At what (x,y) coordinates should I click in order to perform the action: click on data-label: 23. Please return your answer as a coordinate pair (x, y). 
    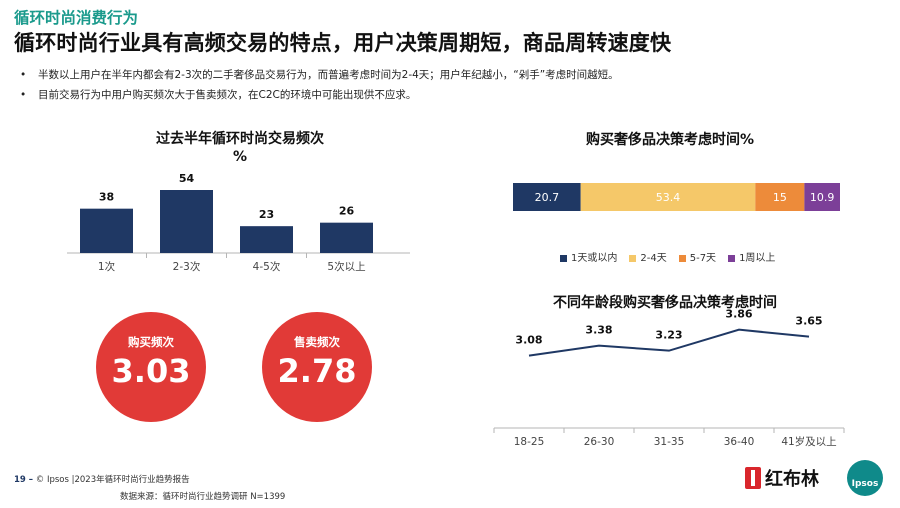
    Looking at the image, I should click on (266, 214).